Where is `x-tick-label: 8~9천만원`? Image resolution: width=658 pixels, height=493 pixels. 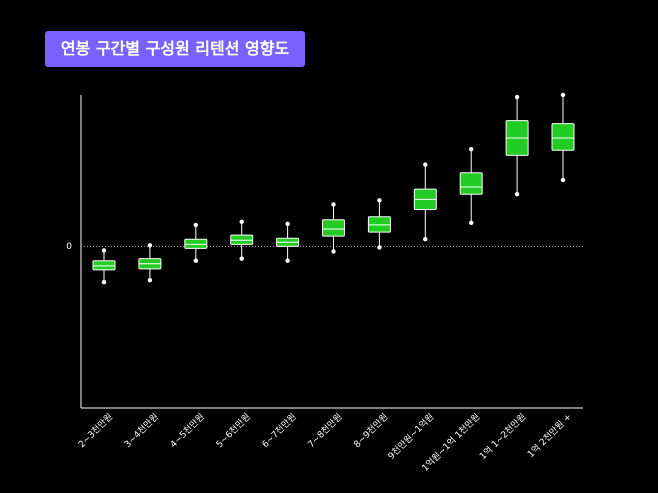
x-tick-label: 8~9천만원 is located at coordinates (371, 430).